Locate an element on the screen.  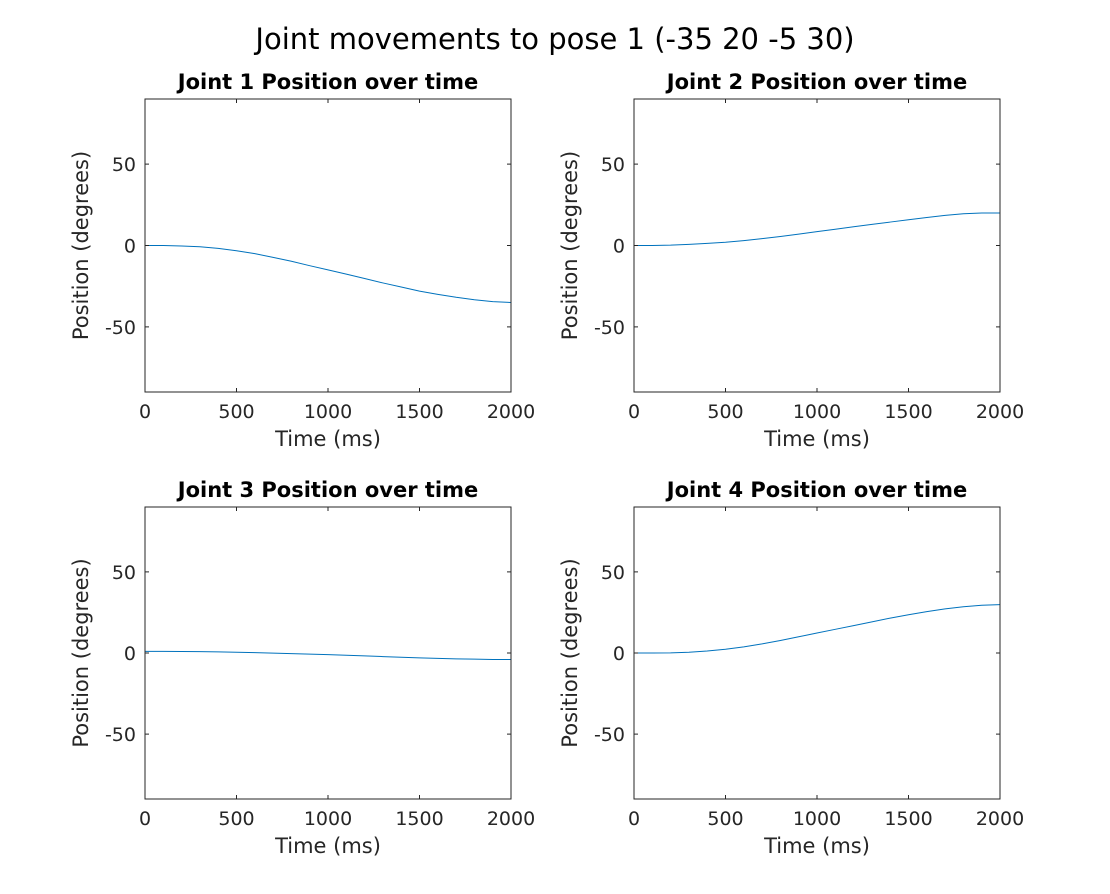
subplot-title: Joint 1 Position over time is located at coordinates (327, 82).